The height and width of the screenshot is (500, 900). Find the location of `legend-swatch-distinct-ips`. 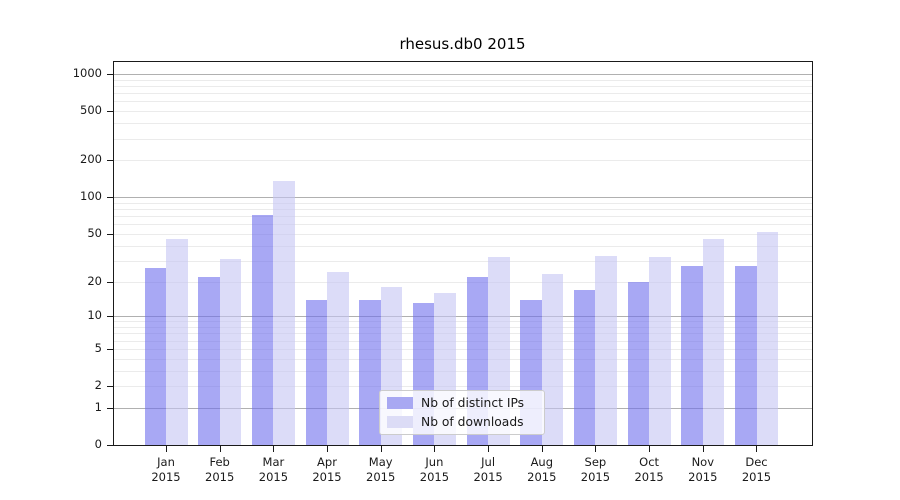

legend-swatch-distinct-ips is located at coordinates (400, 403).